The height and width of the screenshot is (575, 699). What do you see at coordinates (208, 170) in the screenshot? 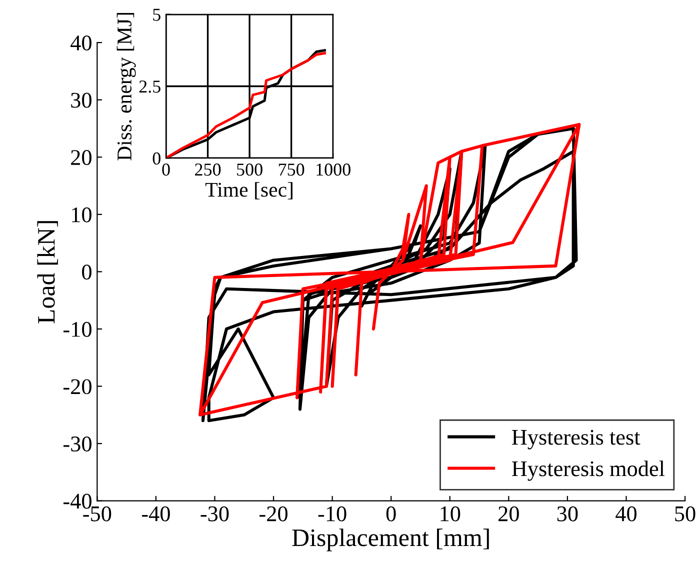
I see `x-tick-label: 250` at bounding box center [208, 170].